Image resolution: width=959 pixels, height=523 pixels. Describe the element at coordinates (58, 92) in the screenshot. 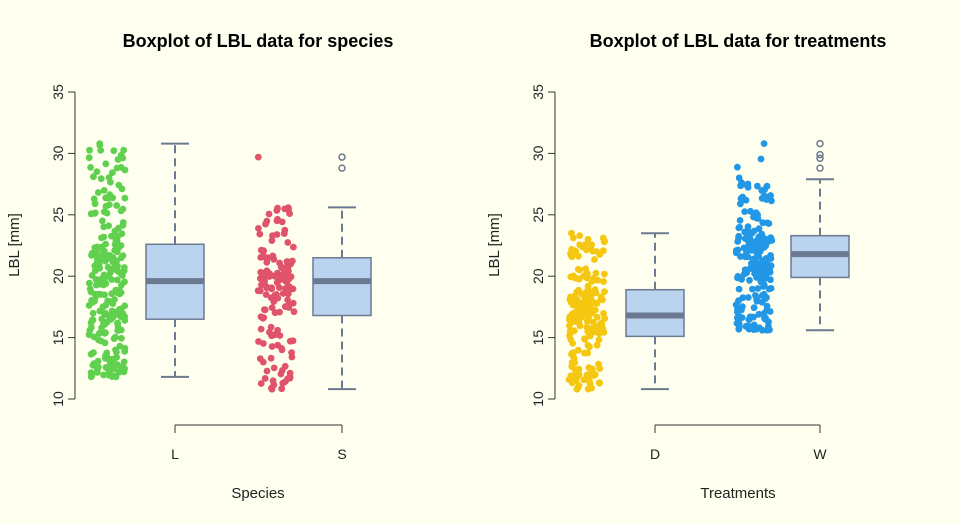

I see `y-tick-label: 35` at that location.